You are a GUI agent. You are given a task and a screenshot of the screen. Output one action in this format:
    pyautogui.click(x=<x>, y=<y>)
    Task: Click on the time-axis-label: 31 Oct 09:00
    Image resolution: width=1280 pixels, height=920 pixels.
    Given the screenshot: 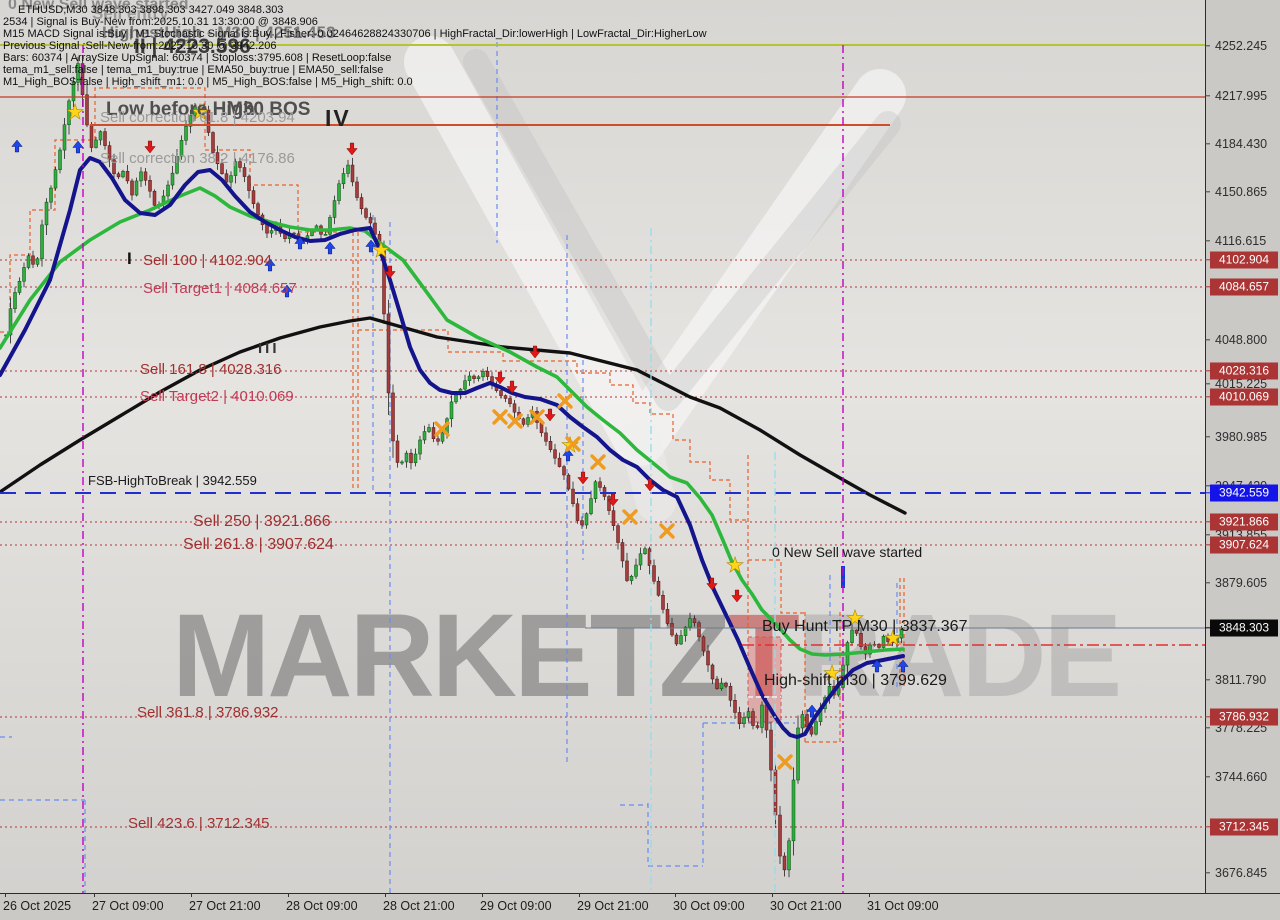 What is the action you would take?
    pyautogui.click(x=903, y=906)
    